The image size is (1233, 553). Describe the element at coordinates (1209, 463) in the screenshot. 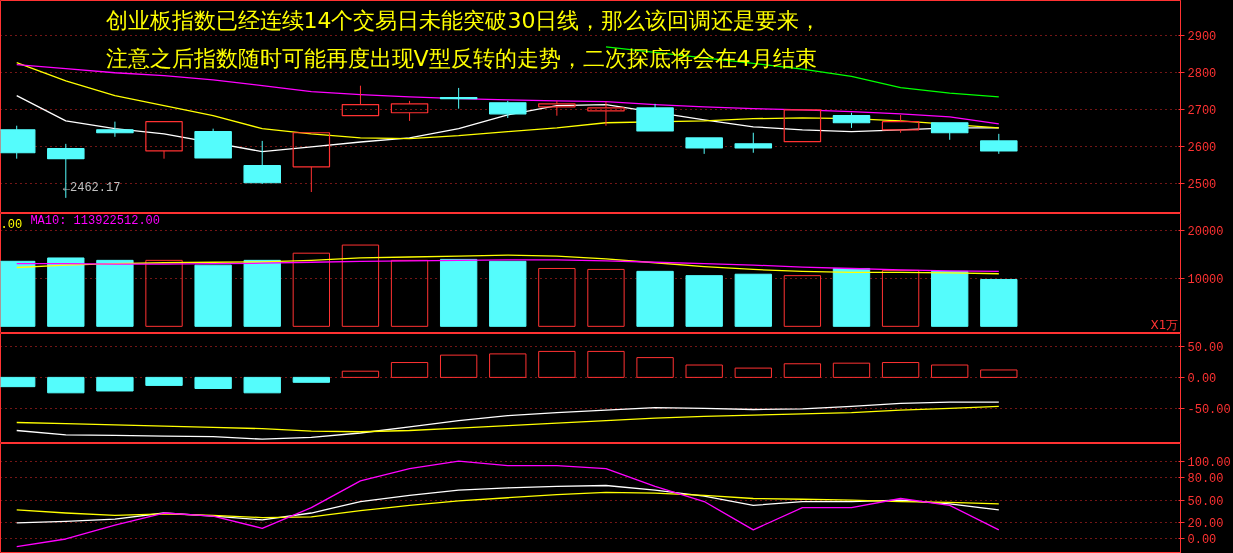

I see `y-tick-label: 100.00` at that location.